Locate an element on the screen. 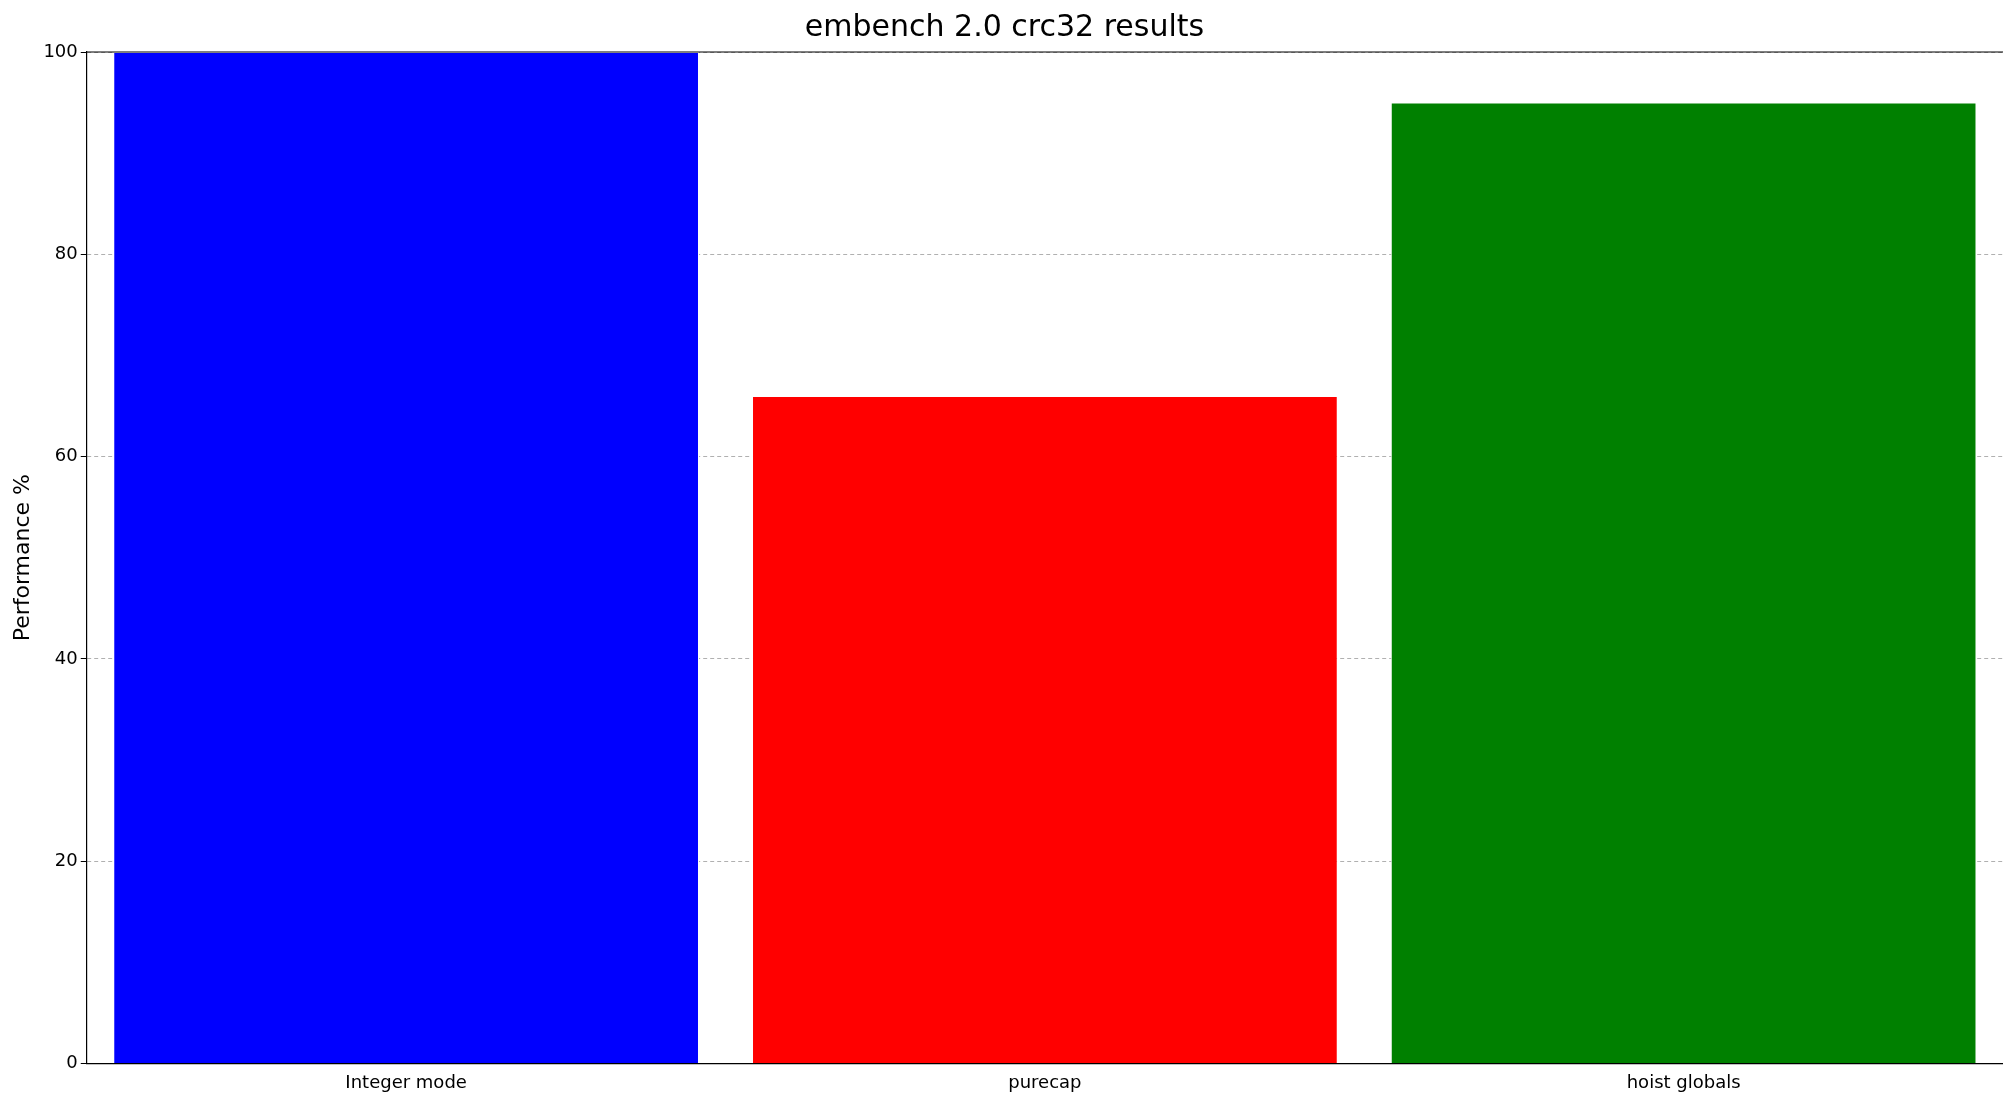  y-tick-label: 40 is located at coordinates (66, 657).